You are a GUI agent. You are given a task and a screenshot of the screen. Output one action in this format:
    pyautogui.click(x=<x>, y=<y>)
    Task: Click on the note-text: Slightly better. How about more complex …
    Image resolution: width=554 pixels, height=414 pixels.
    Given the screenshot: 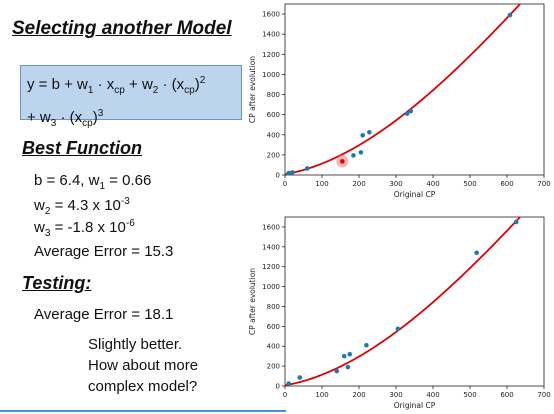 What is the action you would take?
    pyautogui.click(x=143, y=365)
    